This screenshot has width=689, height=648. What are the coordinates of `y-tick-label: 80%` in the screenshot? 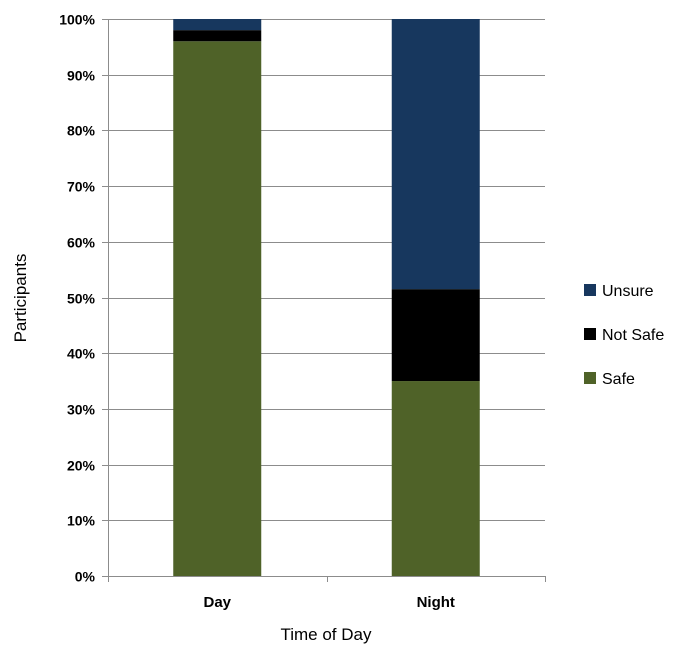 It's located at (81, 131).